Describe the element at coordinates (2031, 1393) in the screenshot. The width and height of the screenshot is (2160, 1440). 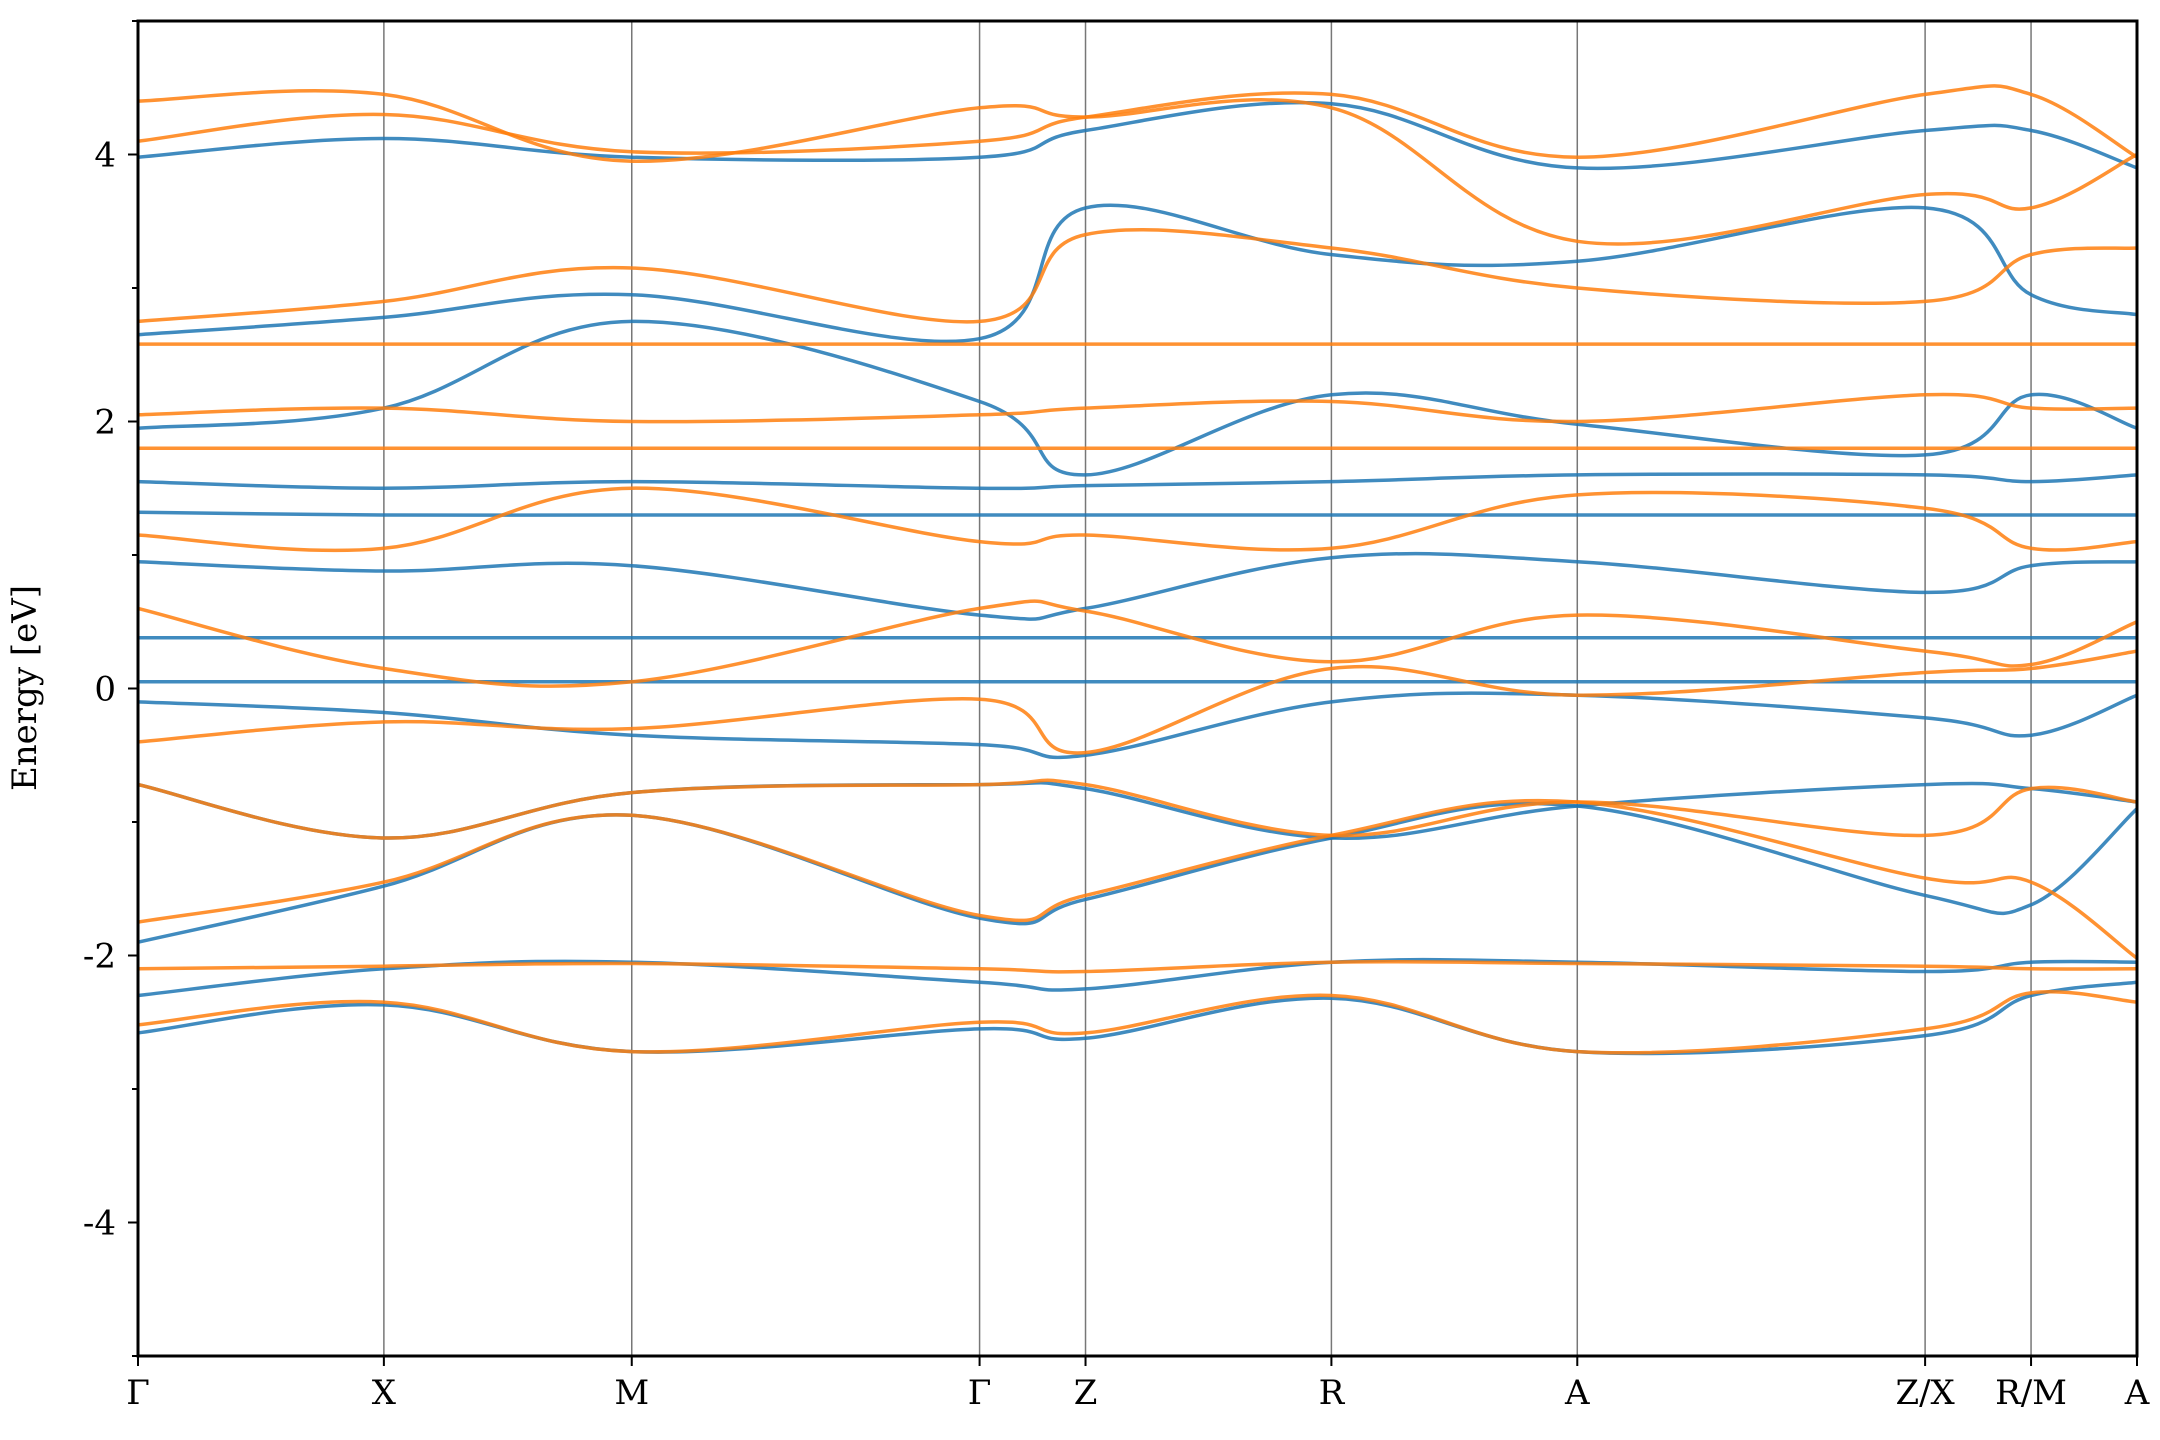
I see `x-tick-label: R/M` at that location.